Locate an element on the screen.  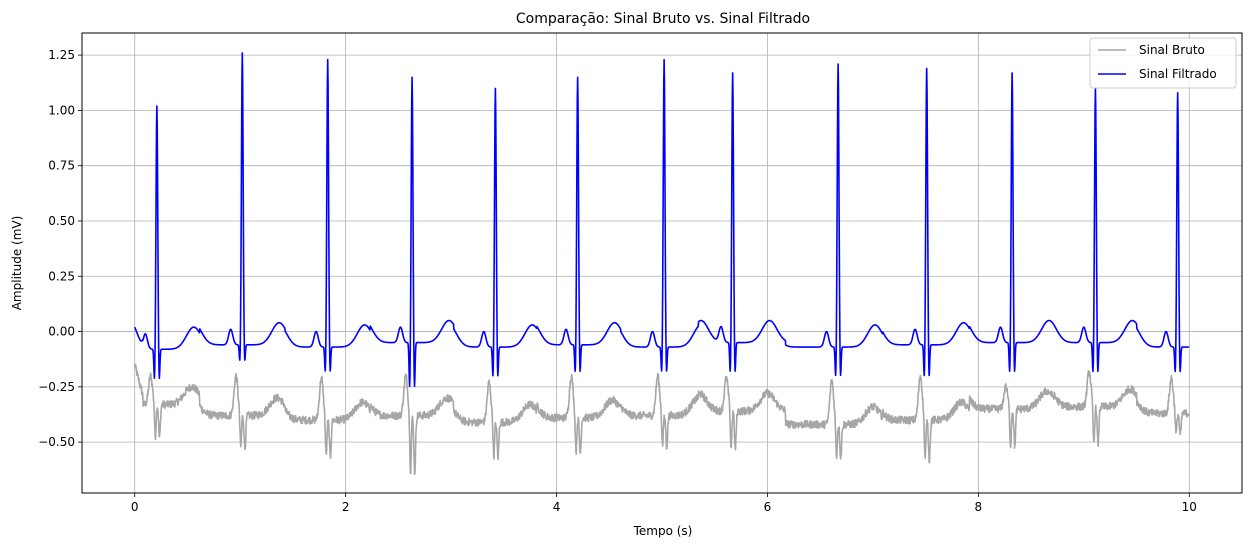
legend-label-sinal-bruto: Sinal Bruto is located at coordinates (1172, 50).